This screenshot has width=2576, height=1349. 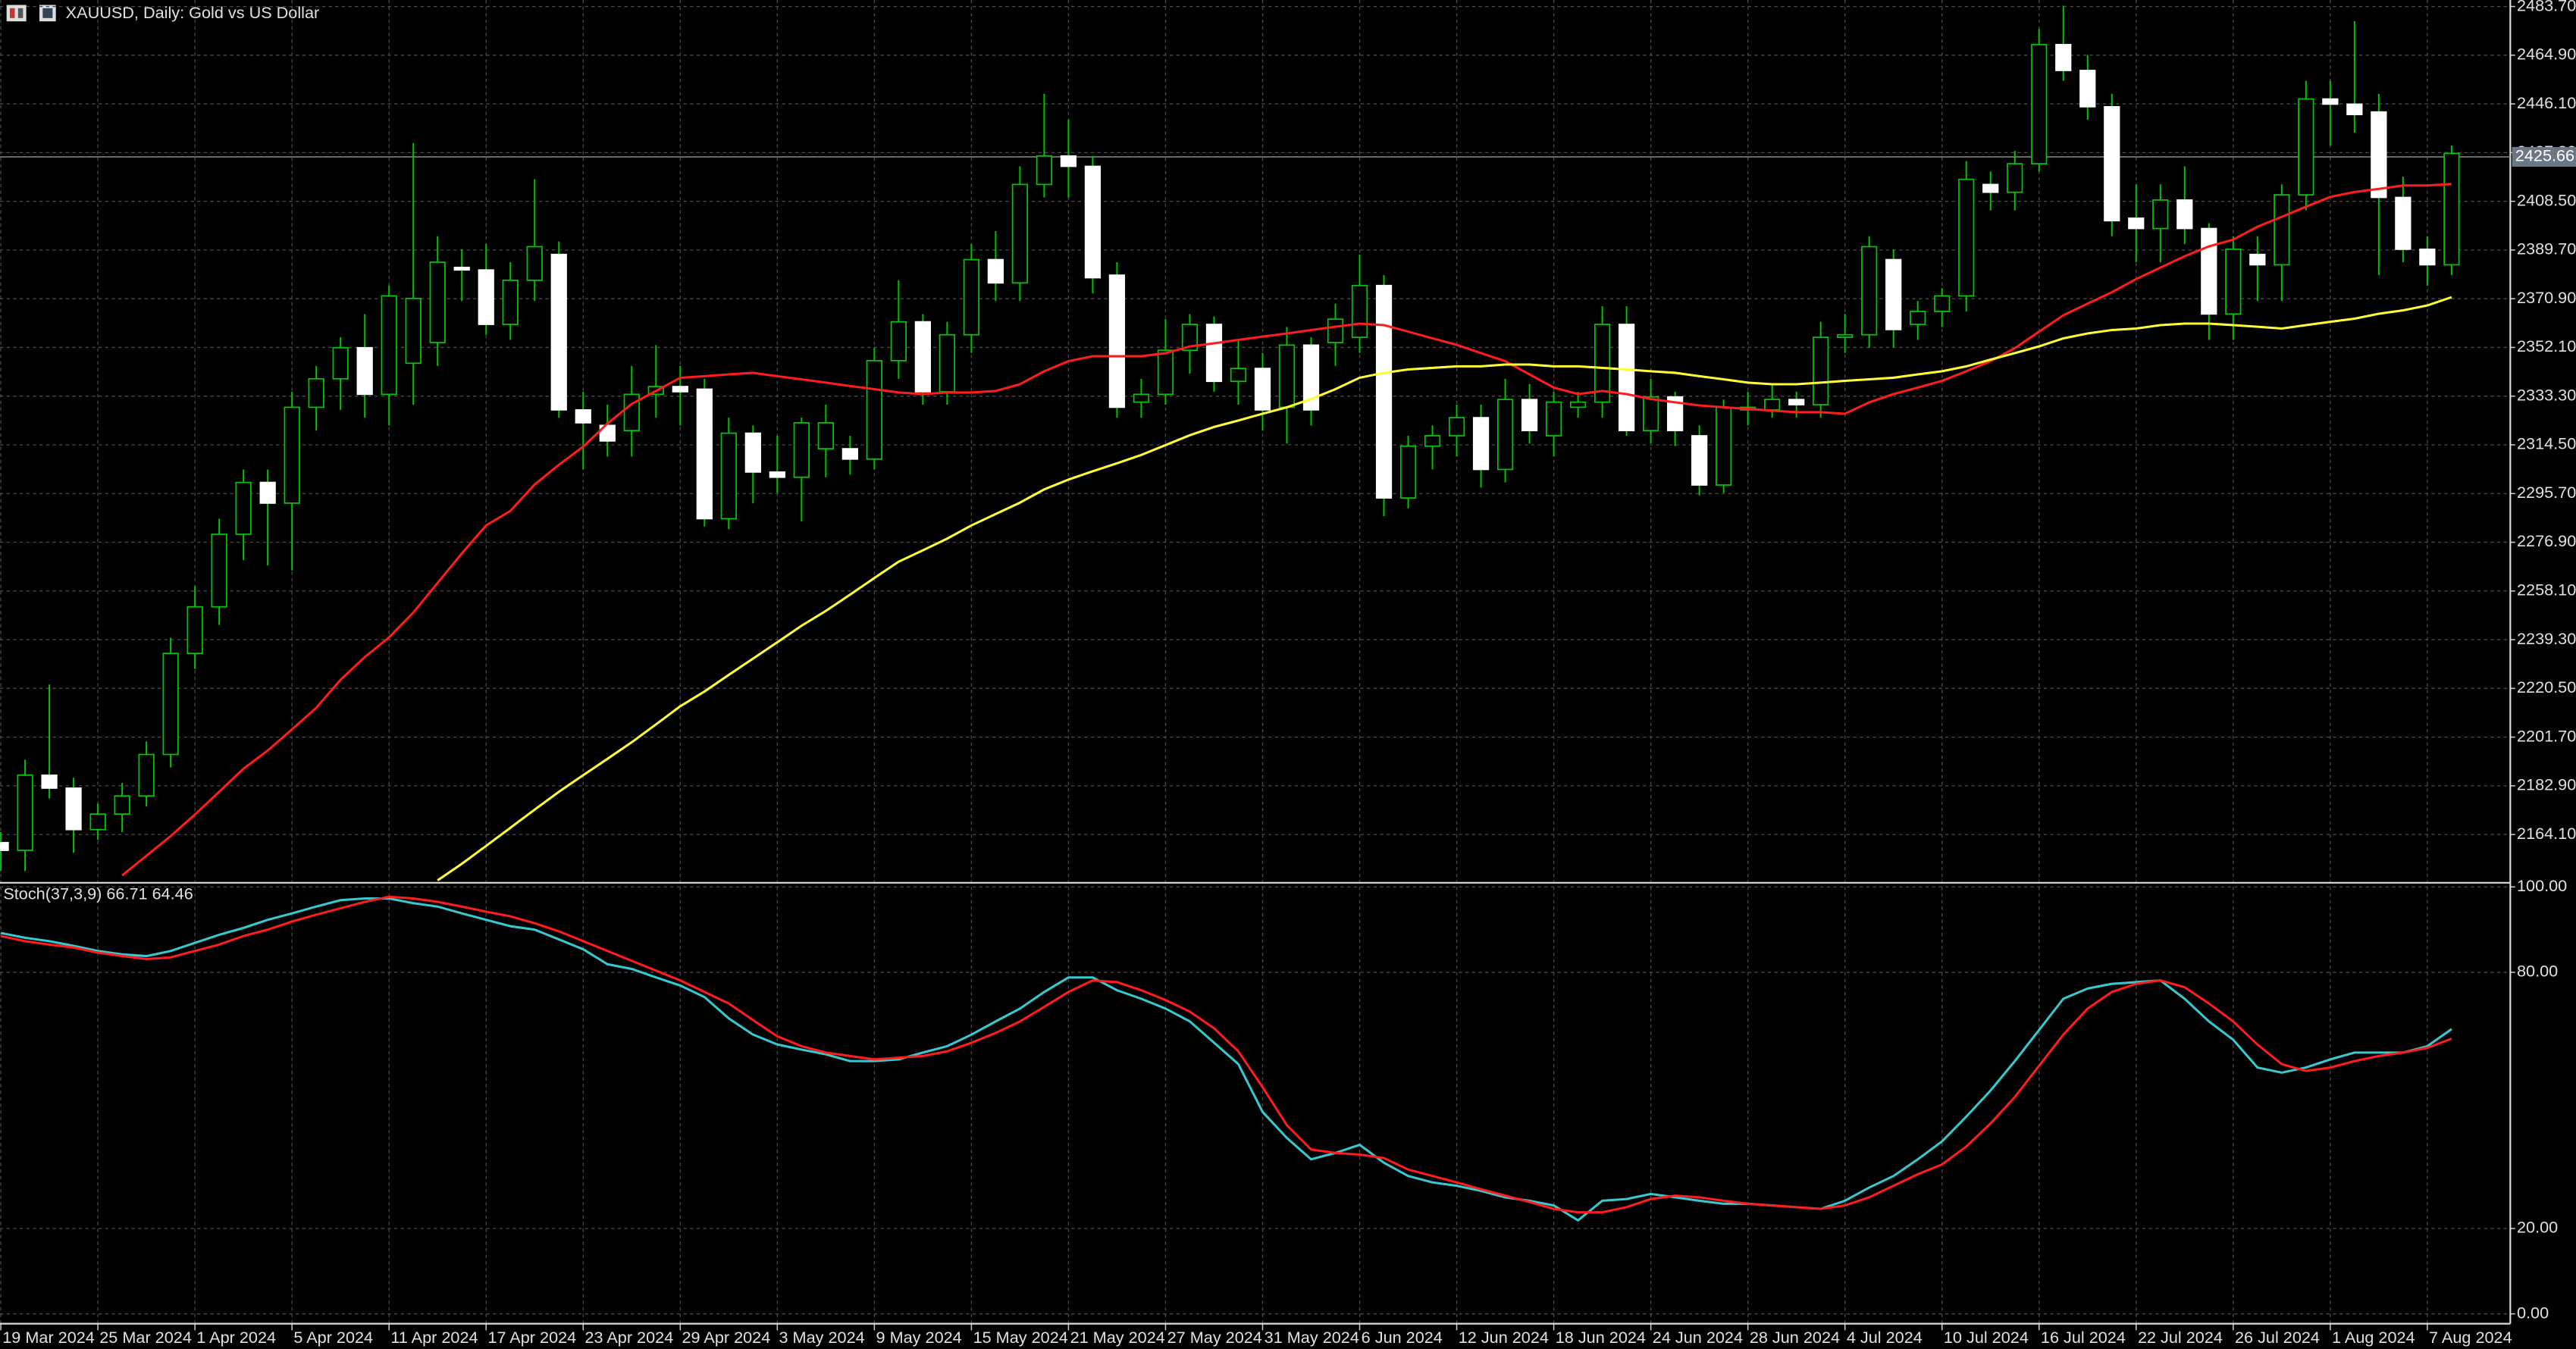 What do you see at coordinates (16, 13) in the screenshot?
I see `symbol-icon` at bounding box center [16, 13].